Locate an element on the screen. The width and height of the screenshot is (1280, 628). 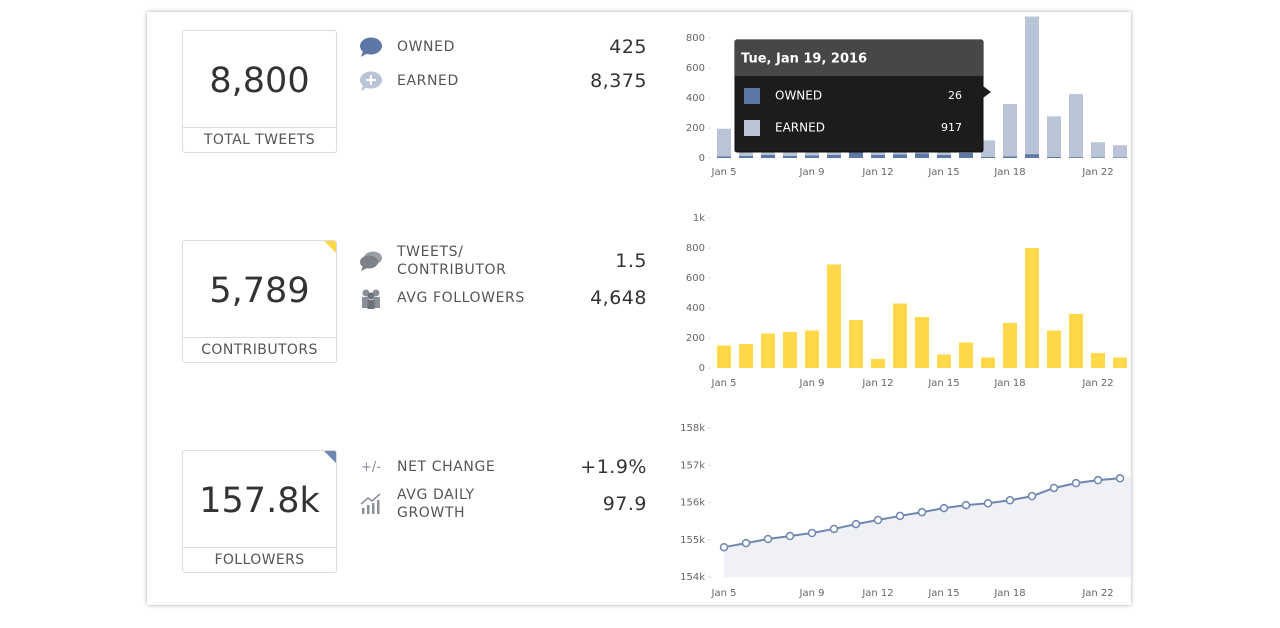
stat-label: CONTRIBUTORS is located at coordinates (259, 349).